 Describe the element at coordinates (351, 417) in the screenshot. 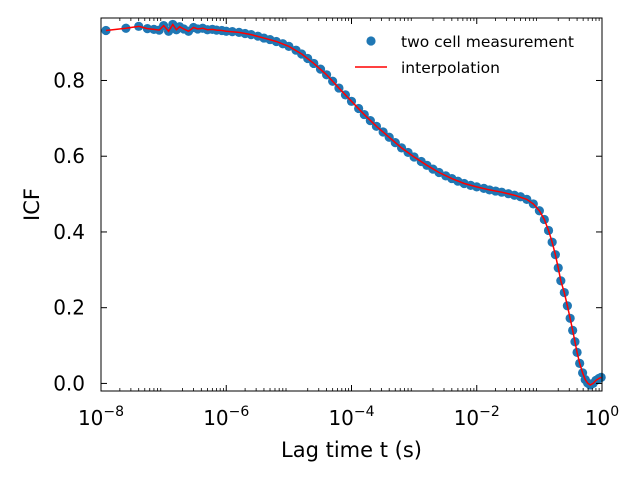

I see `x-tick-label: 10⁻⁴` at that location.